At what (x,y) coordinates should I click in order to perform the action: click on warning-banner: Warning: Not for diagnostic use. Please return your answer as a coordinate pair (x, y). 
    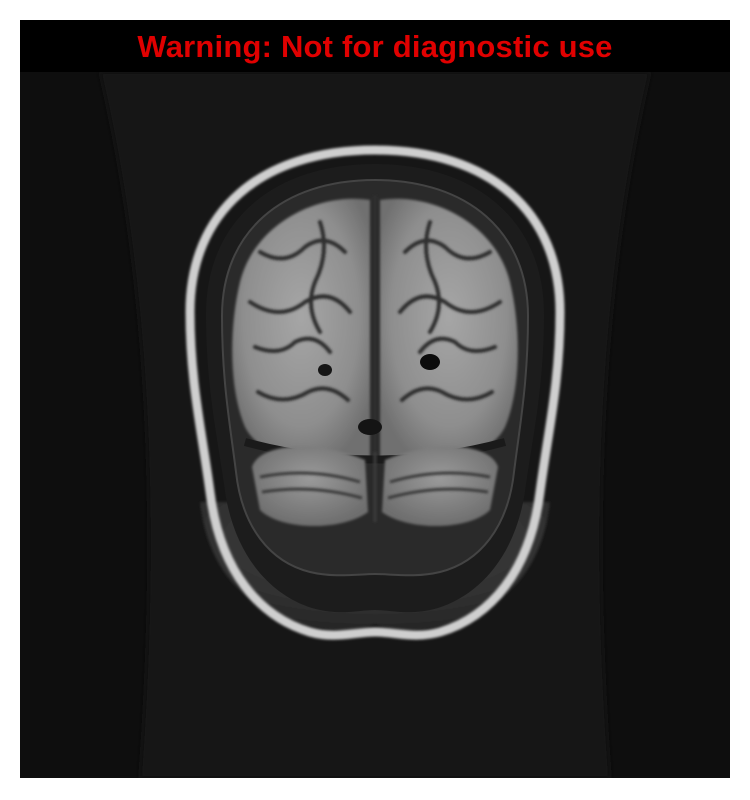
    Looking at the image, I should click on (375, 46).